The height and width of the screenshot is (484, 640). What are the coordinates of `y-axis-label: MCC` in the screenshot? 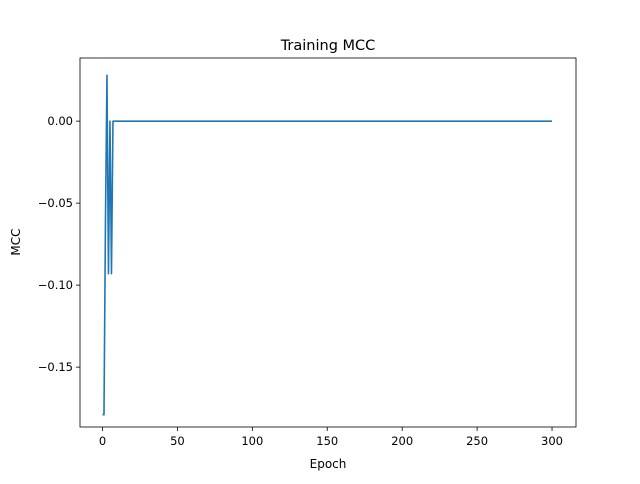 It's located at (16, 241).